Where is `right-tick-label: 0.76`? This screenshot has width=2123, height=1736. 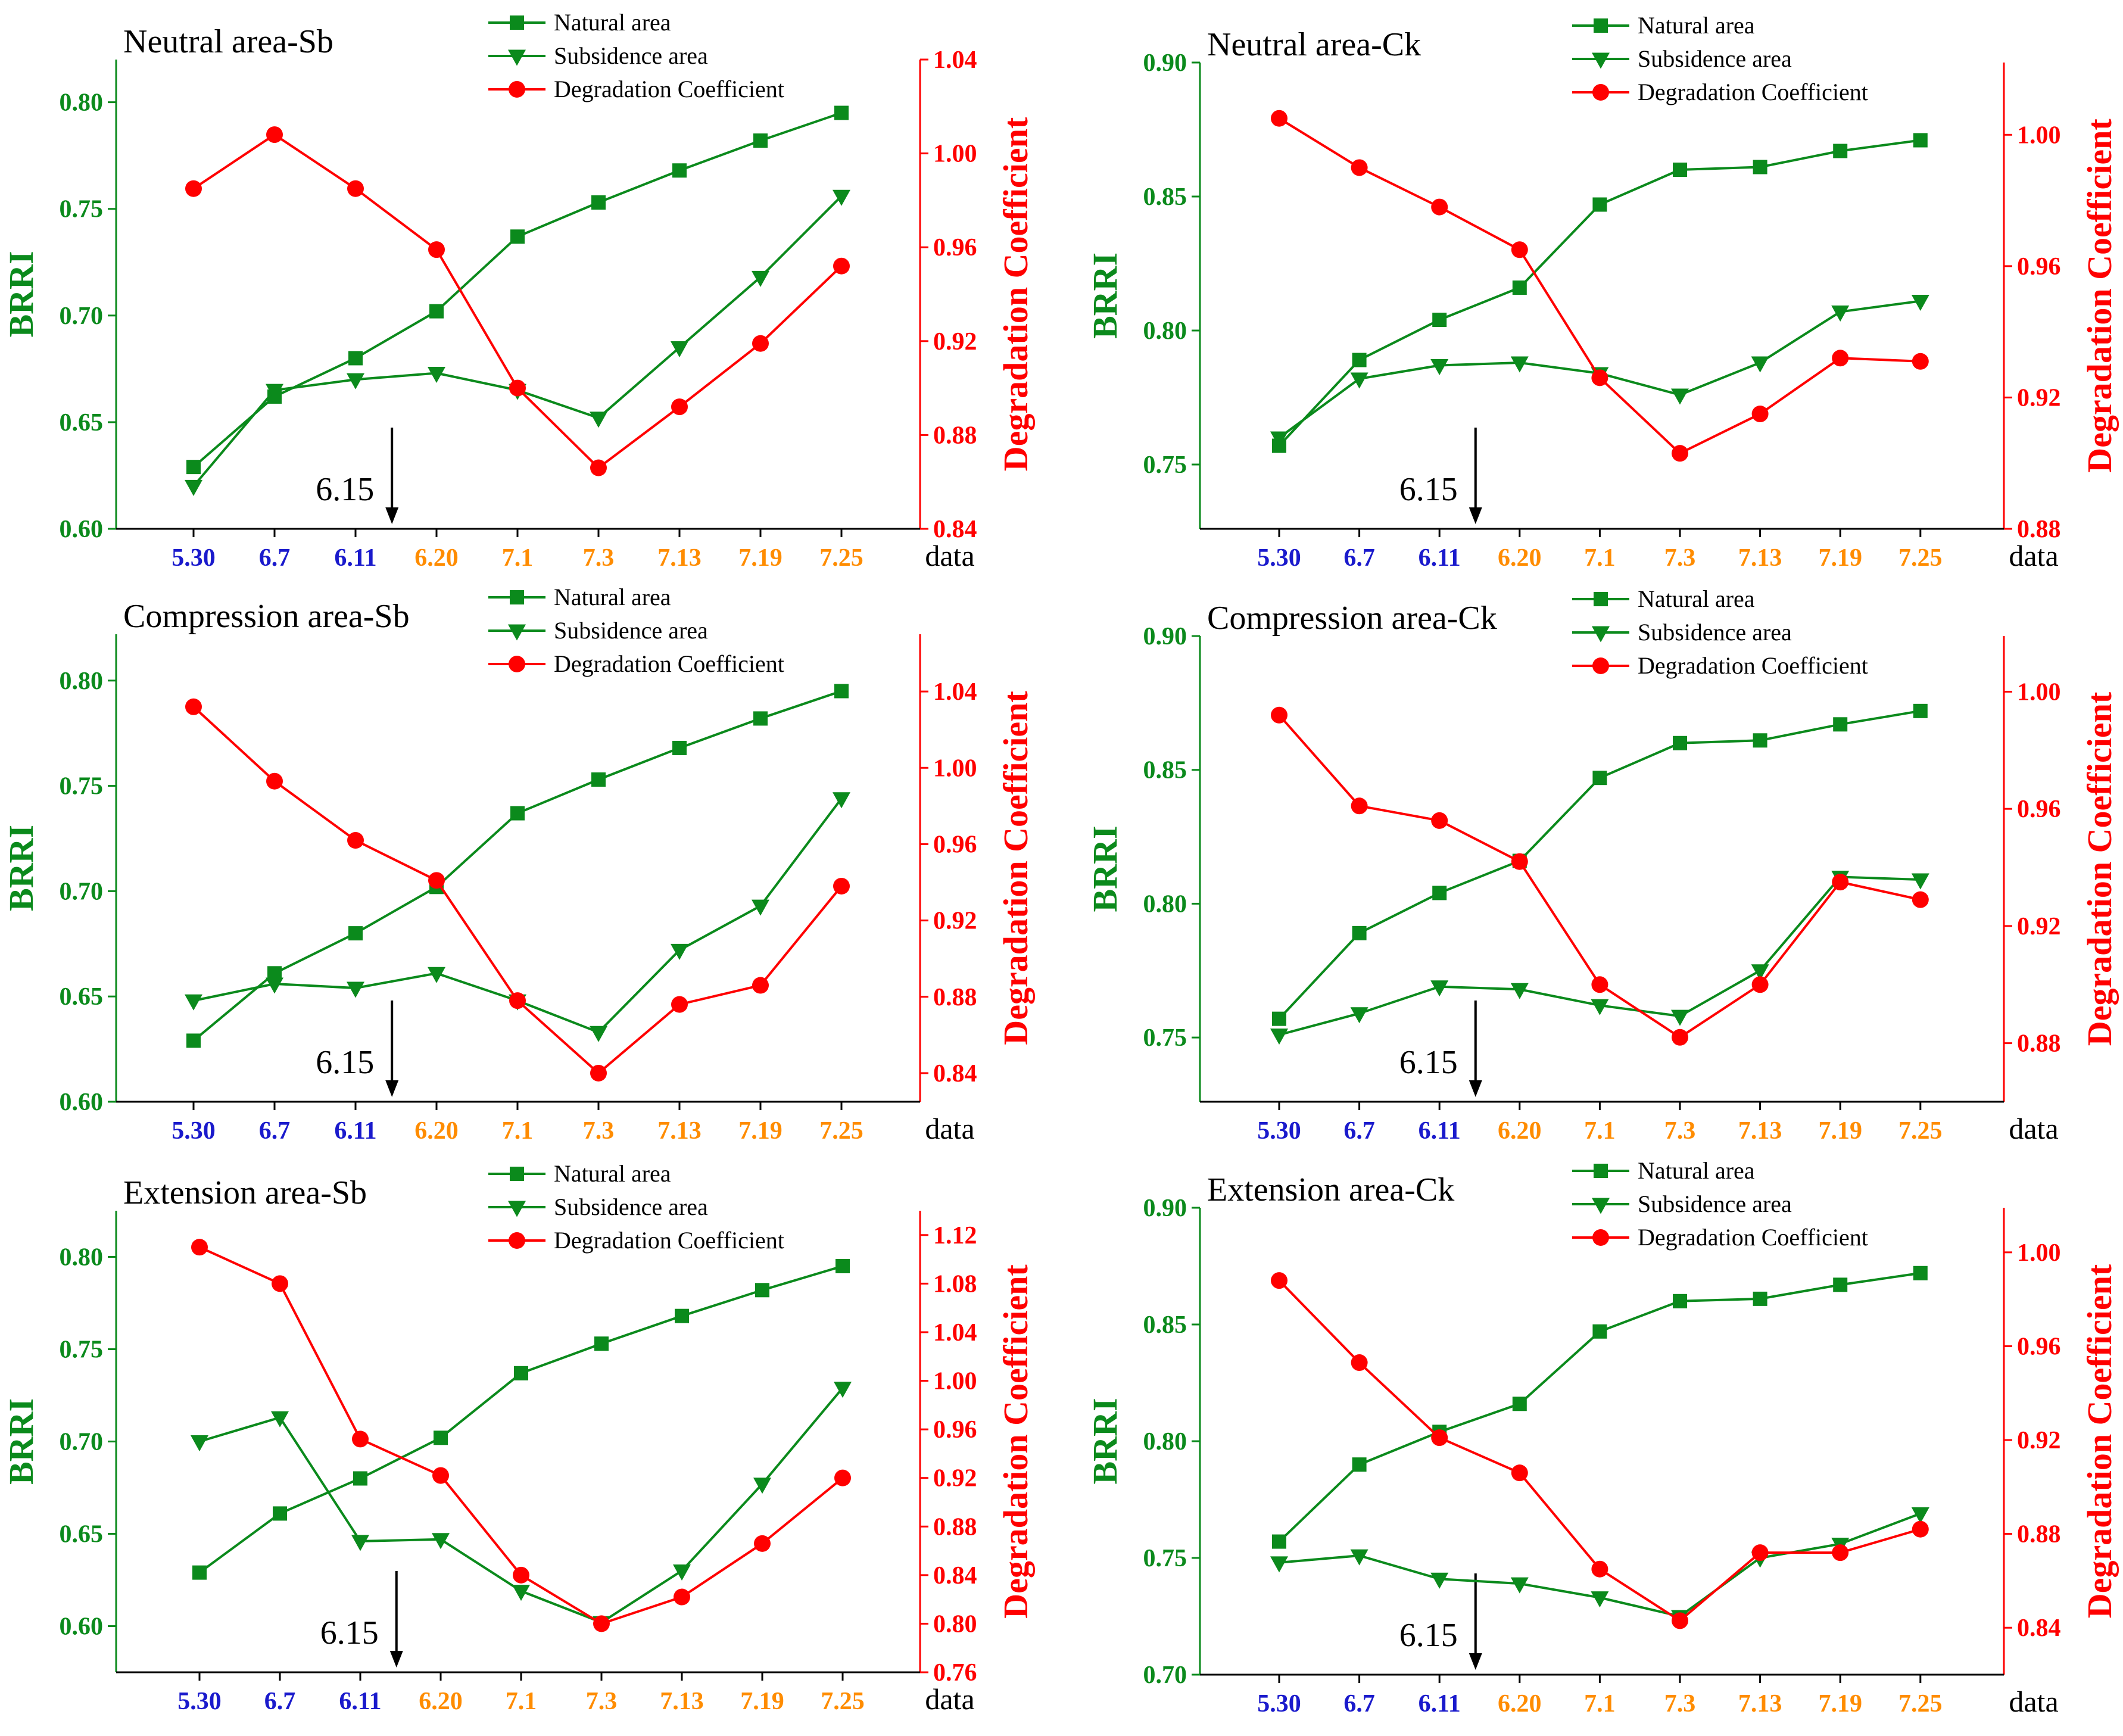 right-tick-label: 0.76 is located at coordinates (955, 1673).